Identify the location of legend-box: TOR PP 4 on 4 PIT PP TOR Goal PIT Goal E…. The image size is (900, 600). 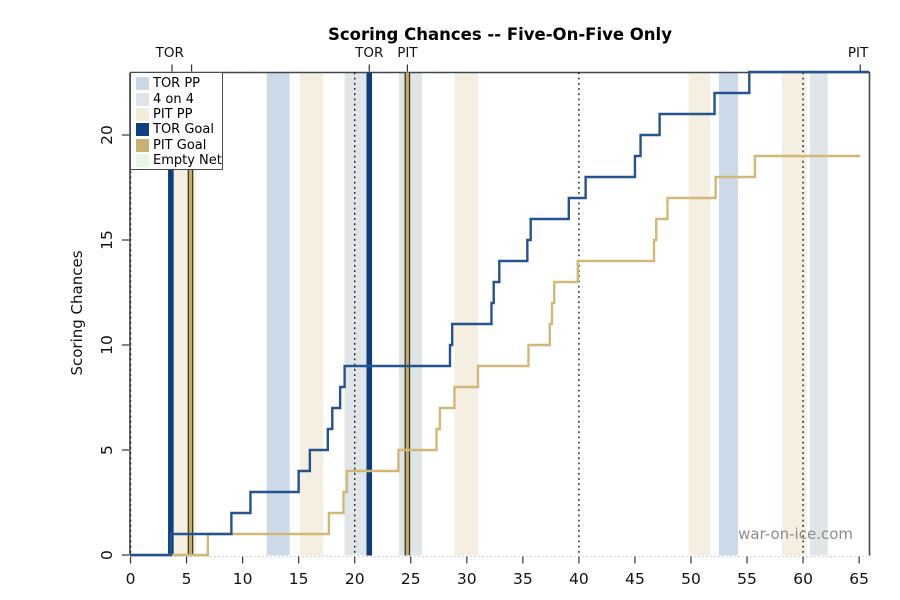
(176, 121).